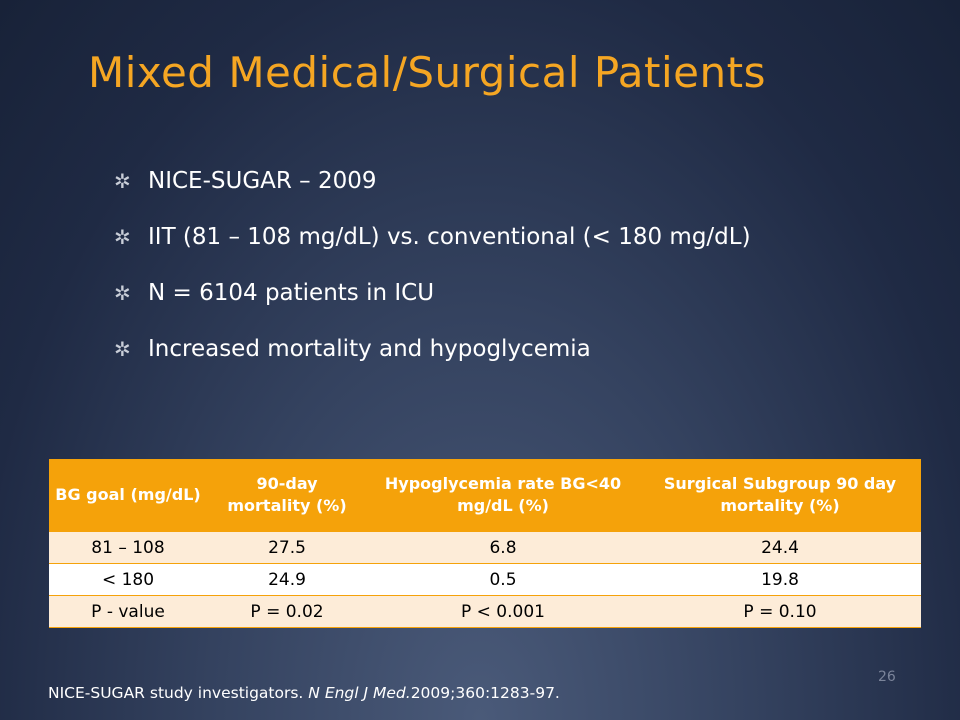  I want to click on bullet-item: ✲ Increased mortality and hypoglycemia, so click(474, 349).